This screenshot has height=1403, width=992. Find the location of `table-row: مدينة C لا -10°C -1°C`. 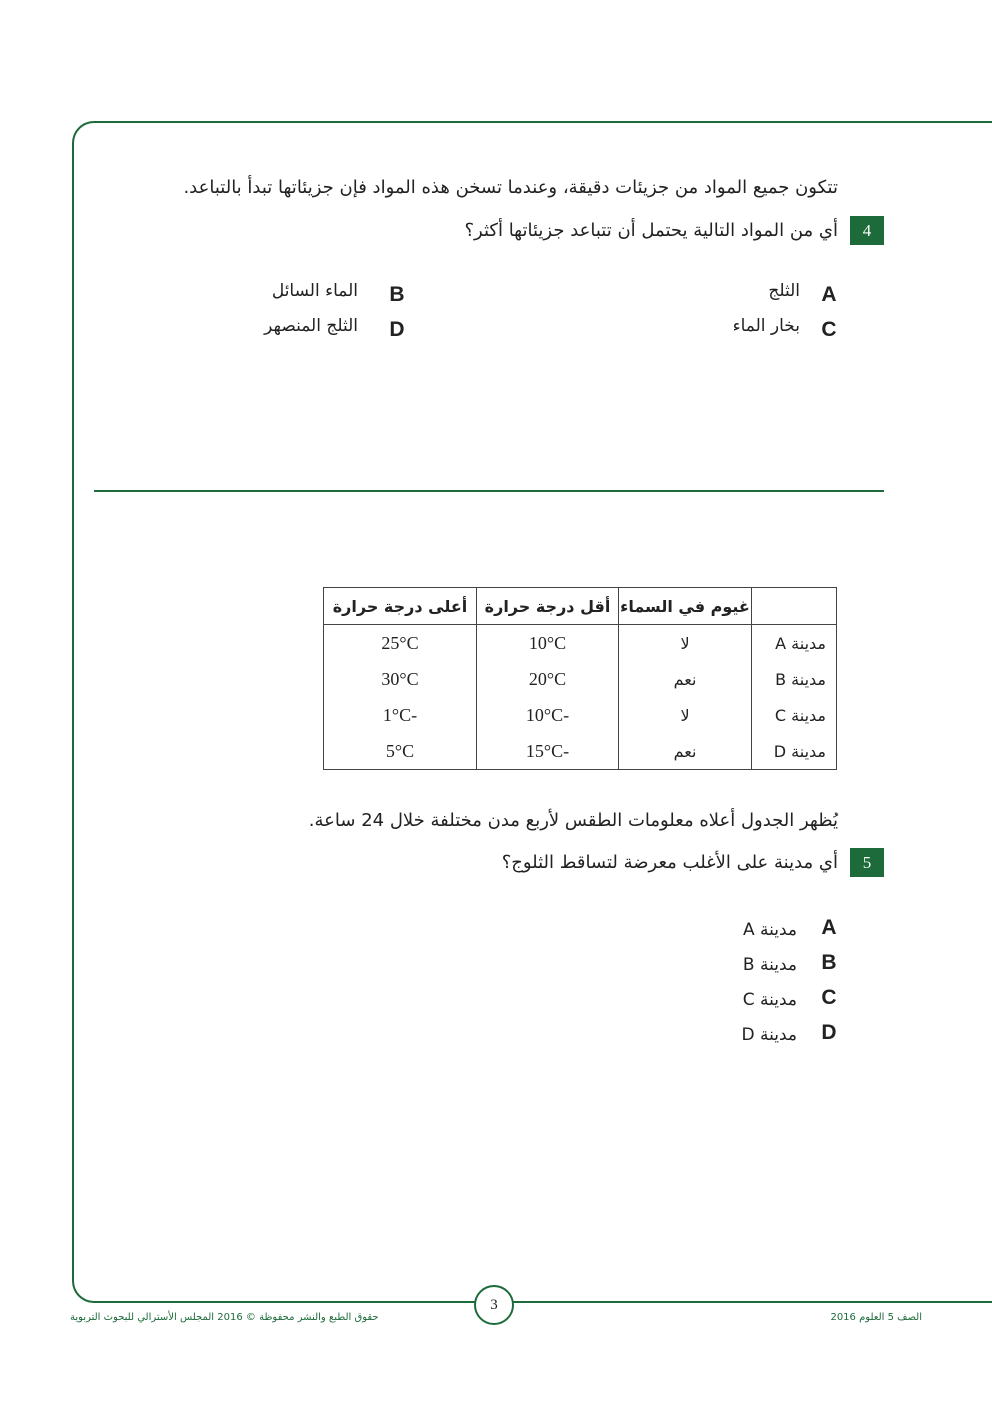

table-row: مدينة C لا -10°C -1°C is located at coordinates (580, 715).